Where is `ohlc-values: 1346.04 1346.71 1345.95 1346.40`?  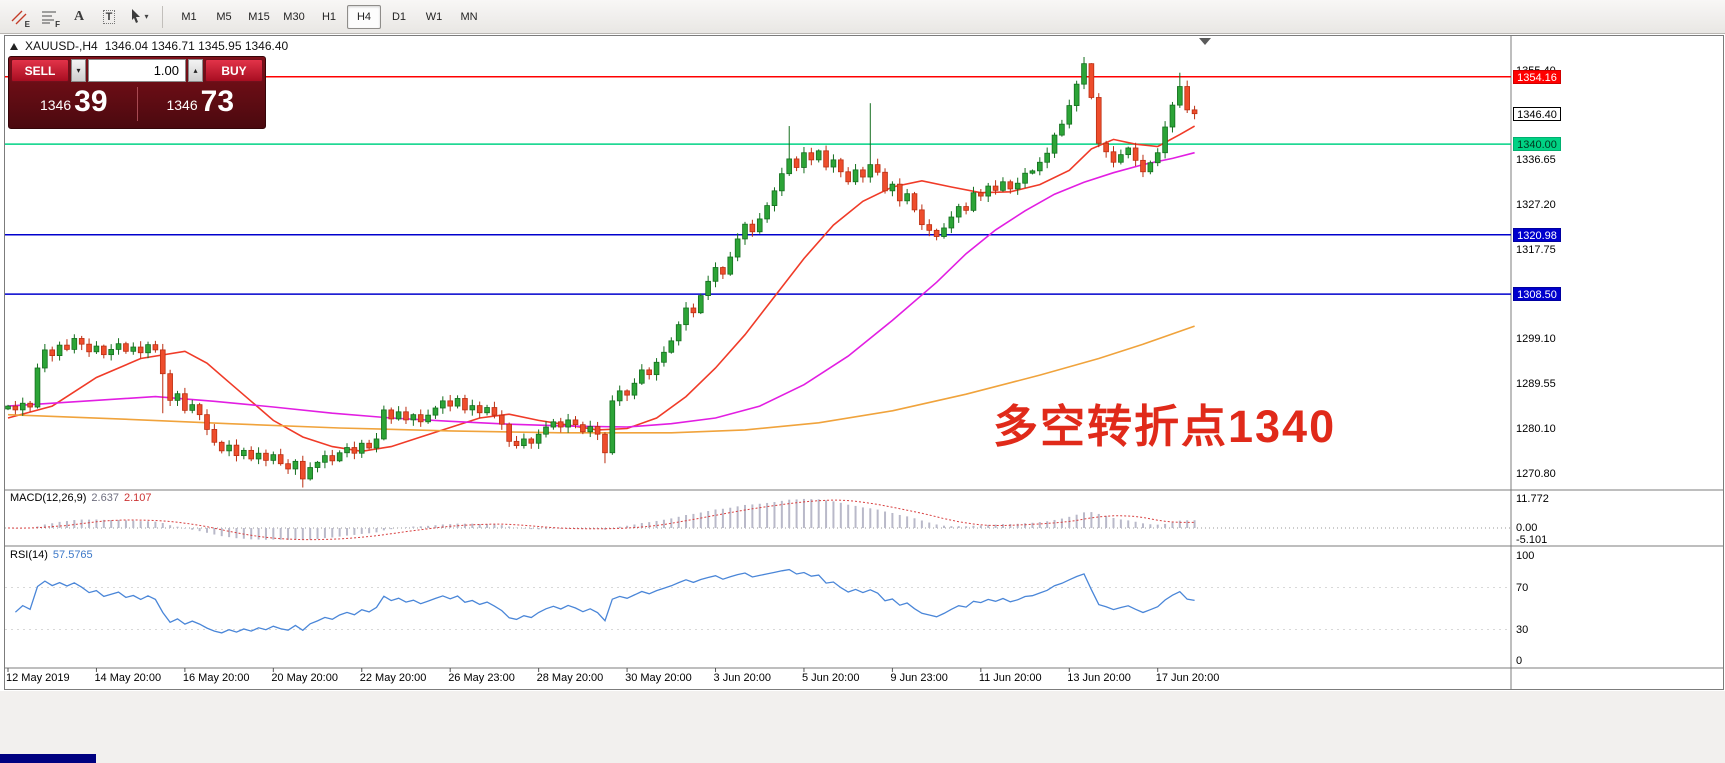 ohlc-values: 1346.04 1346.71 1345.95 1346.40 is located at coordinates (196, 46).